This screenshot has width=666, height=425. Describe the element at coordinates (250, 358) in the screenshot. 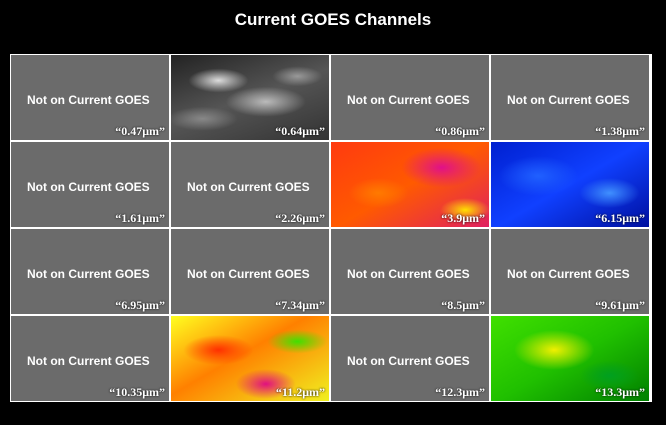

I see `channel-image: “11.2μm”` at that location.